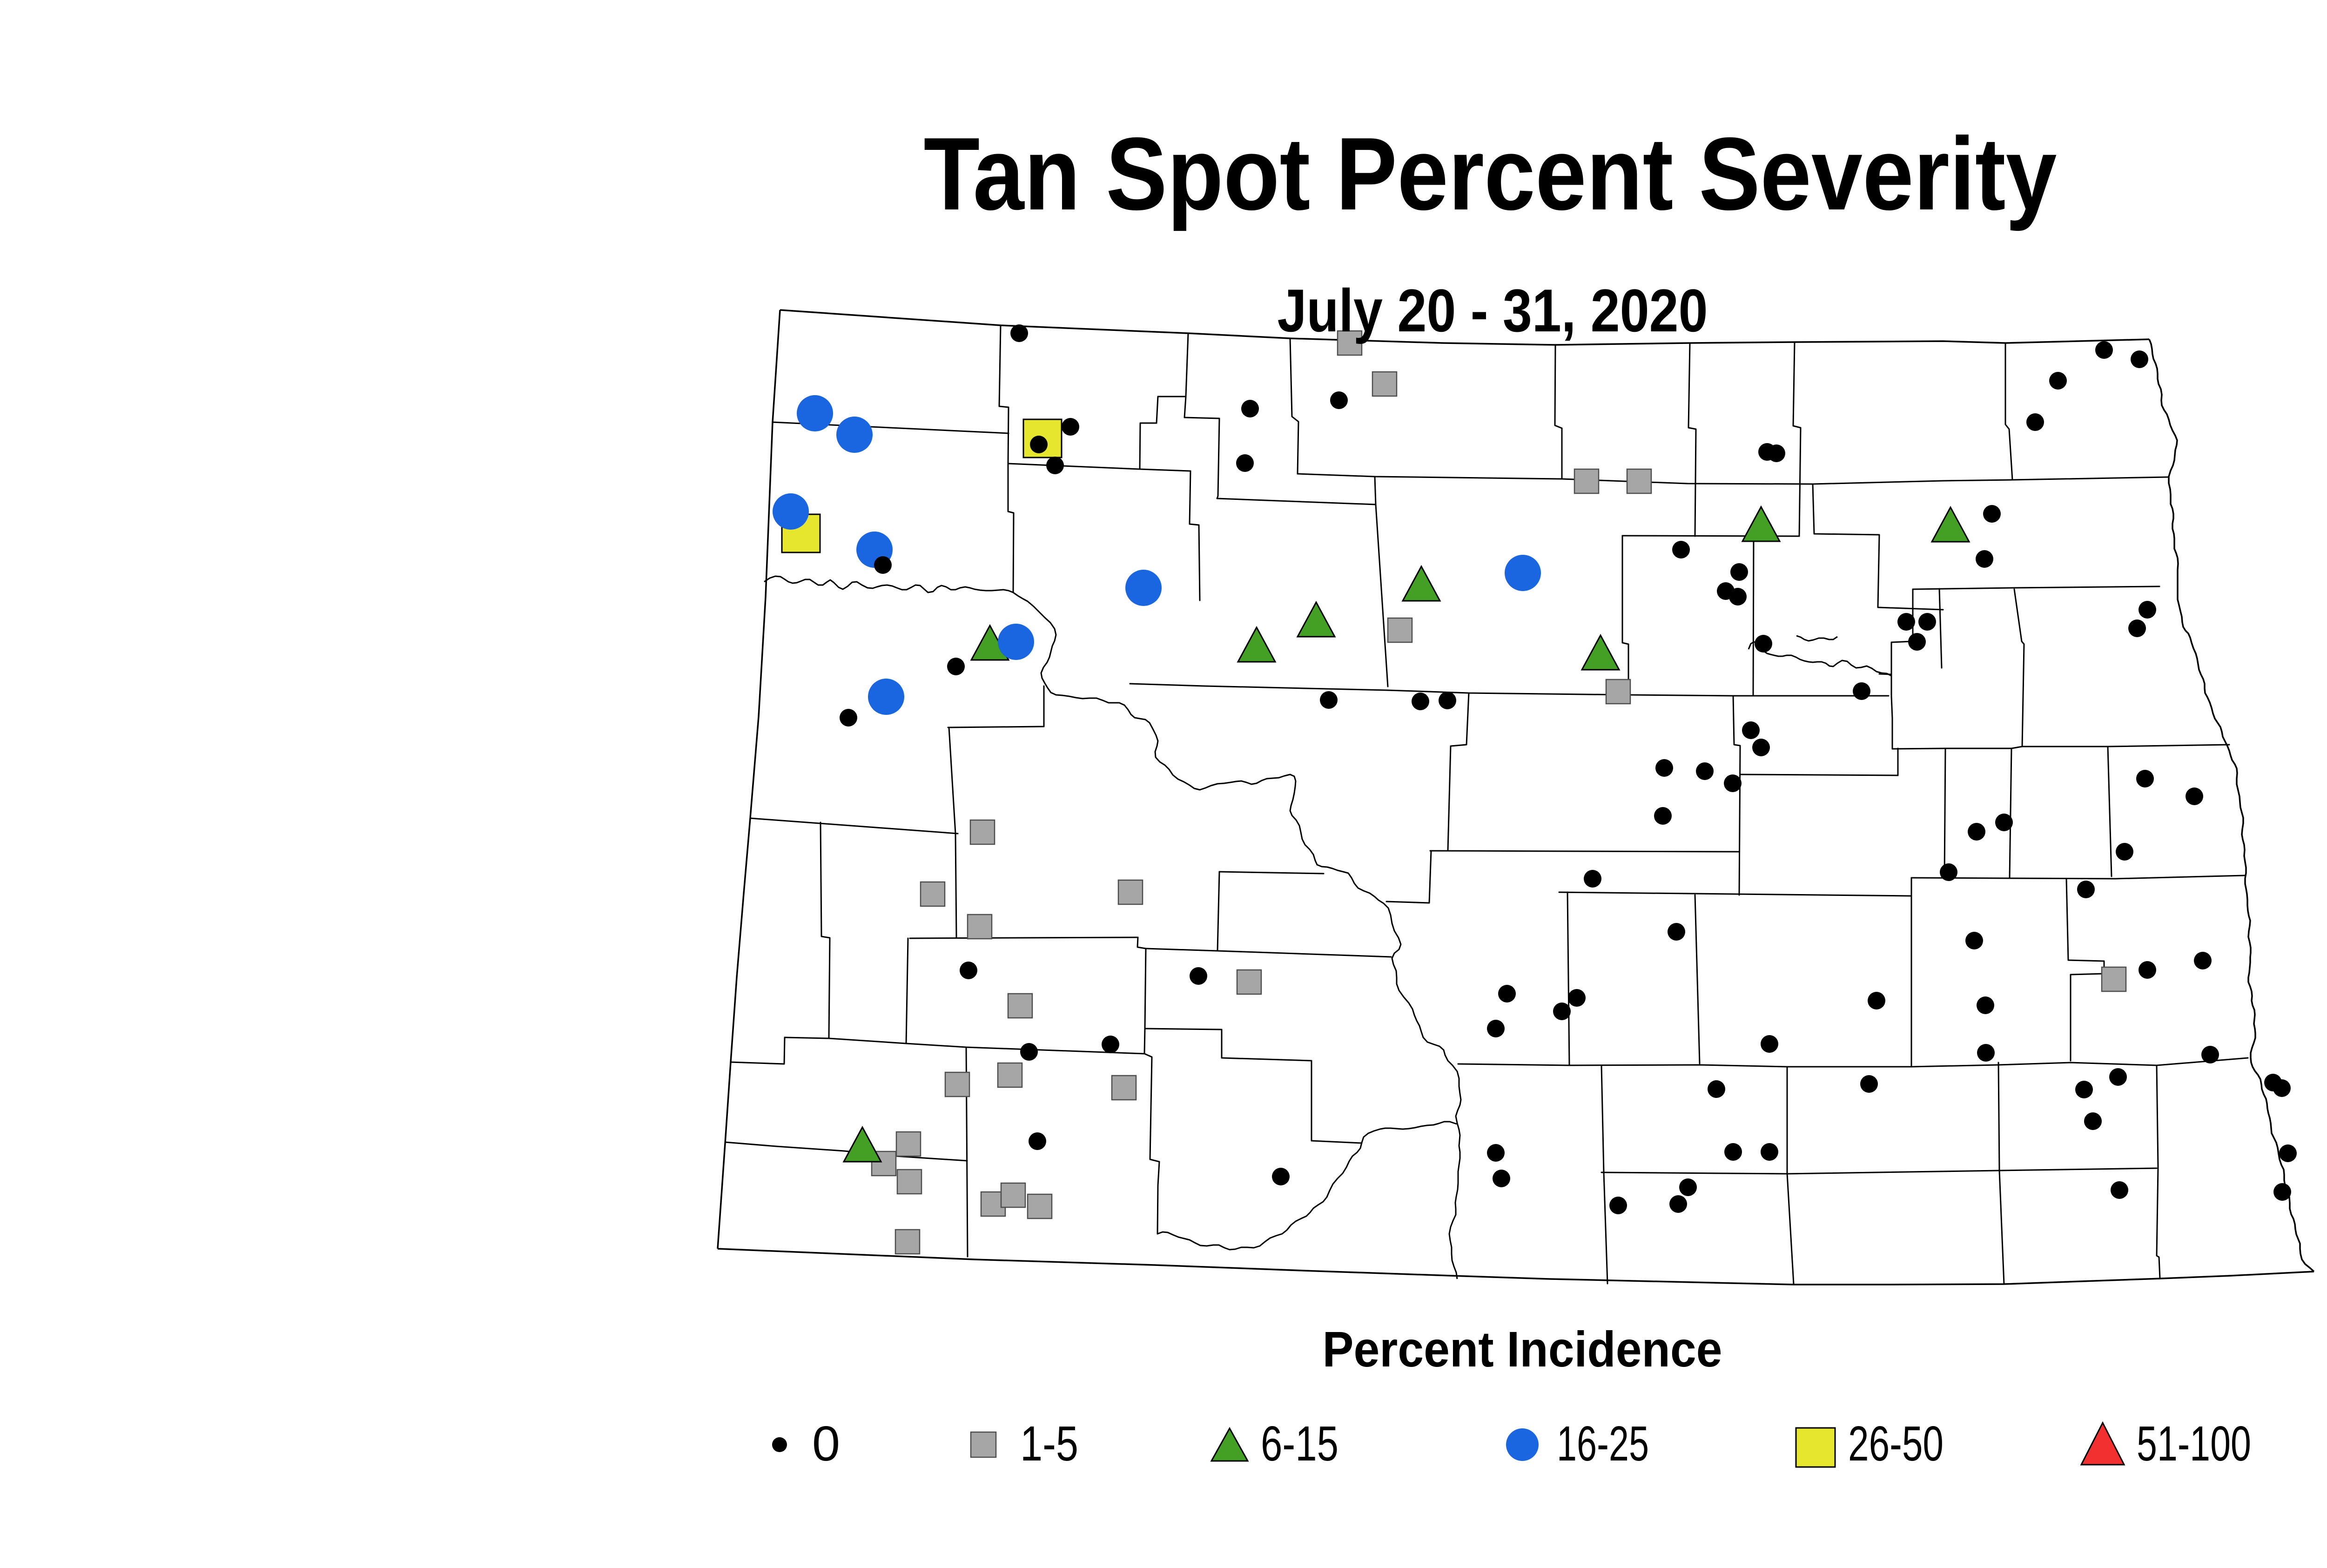  Describe the element at coordinates (1299, 1443) in the screenshot. I see `svg-text: 6-15` at that location.